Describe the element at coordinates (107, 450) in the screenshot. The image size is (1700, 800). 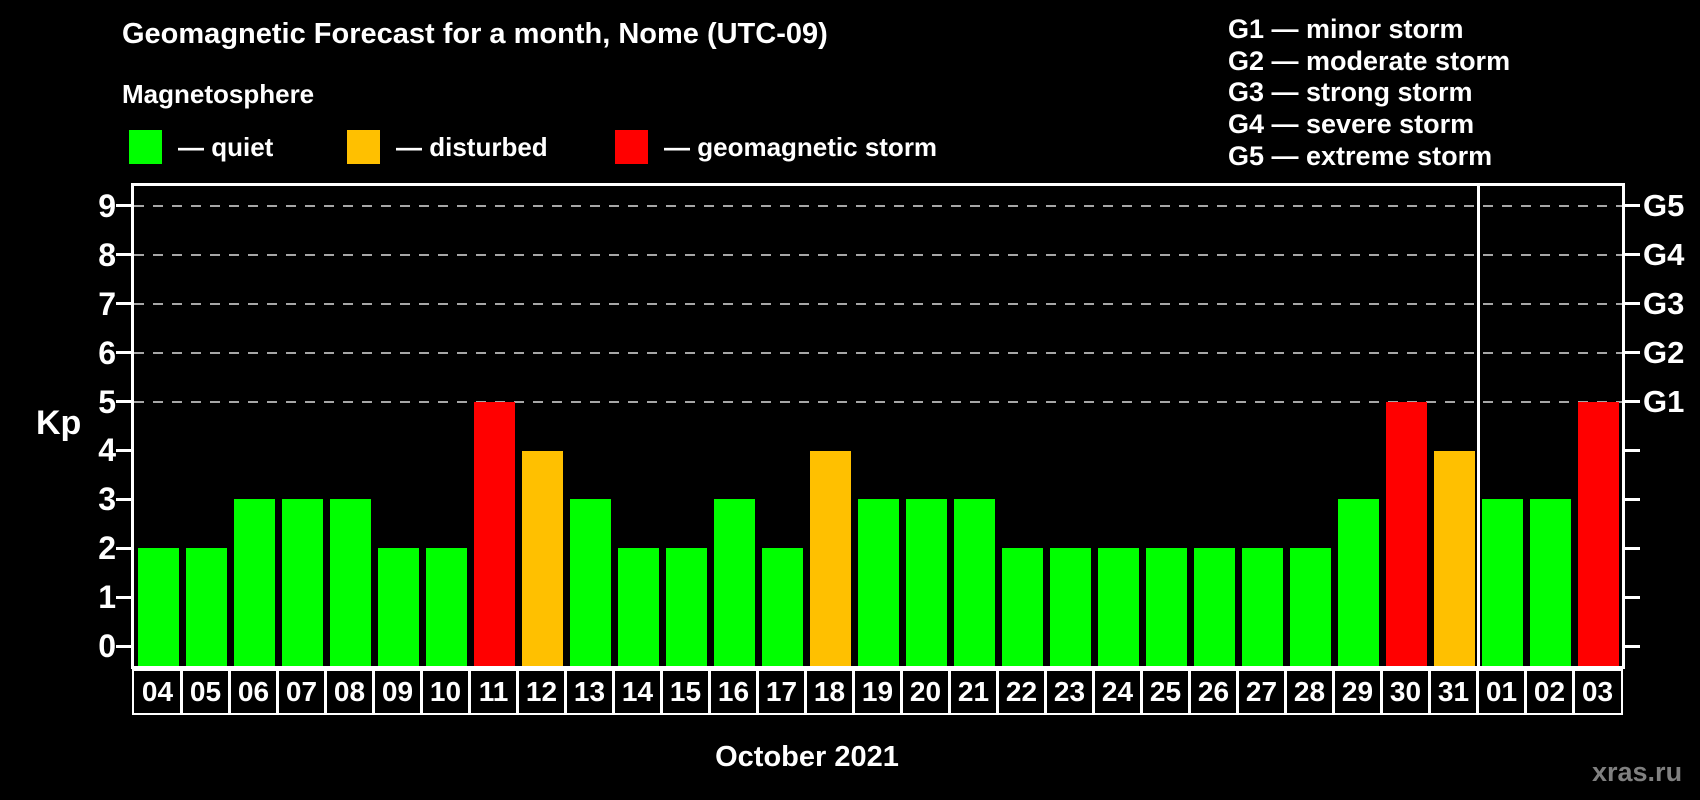
I see `y-tick-label-4: 4` at that location.